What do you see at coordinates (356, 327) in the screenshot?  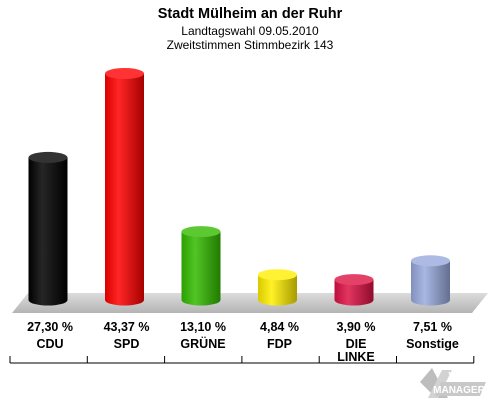 I see `value-label-die-linke: 3,90 %` at bounding box center [356, 327].